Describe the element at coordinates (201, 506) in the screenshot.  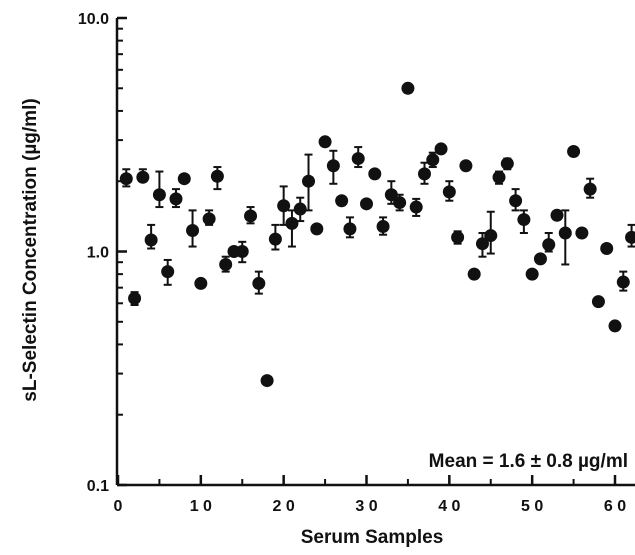
I see `x-tick-label: 1 0` at that location.